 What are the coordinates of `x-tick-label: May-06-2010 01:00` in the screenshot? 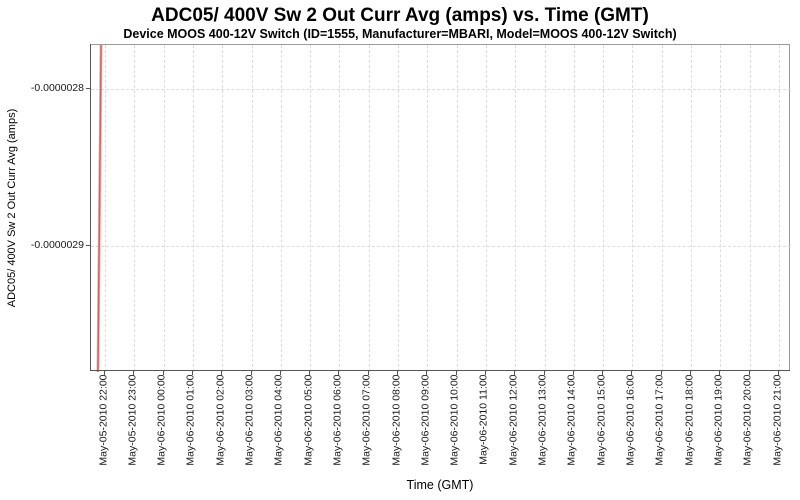 It's located at (190, 420).